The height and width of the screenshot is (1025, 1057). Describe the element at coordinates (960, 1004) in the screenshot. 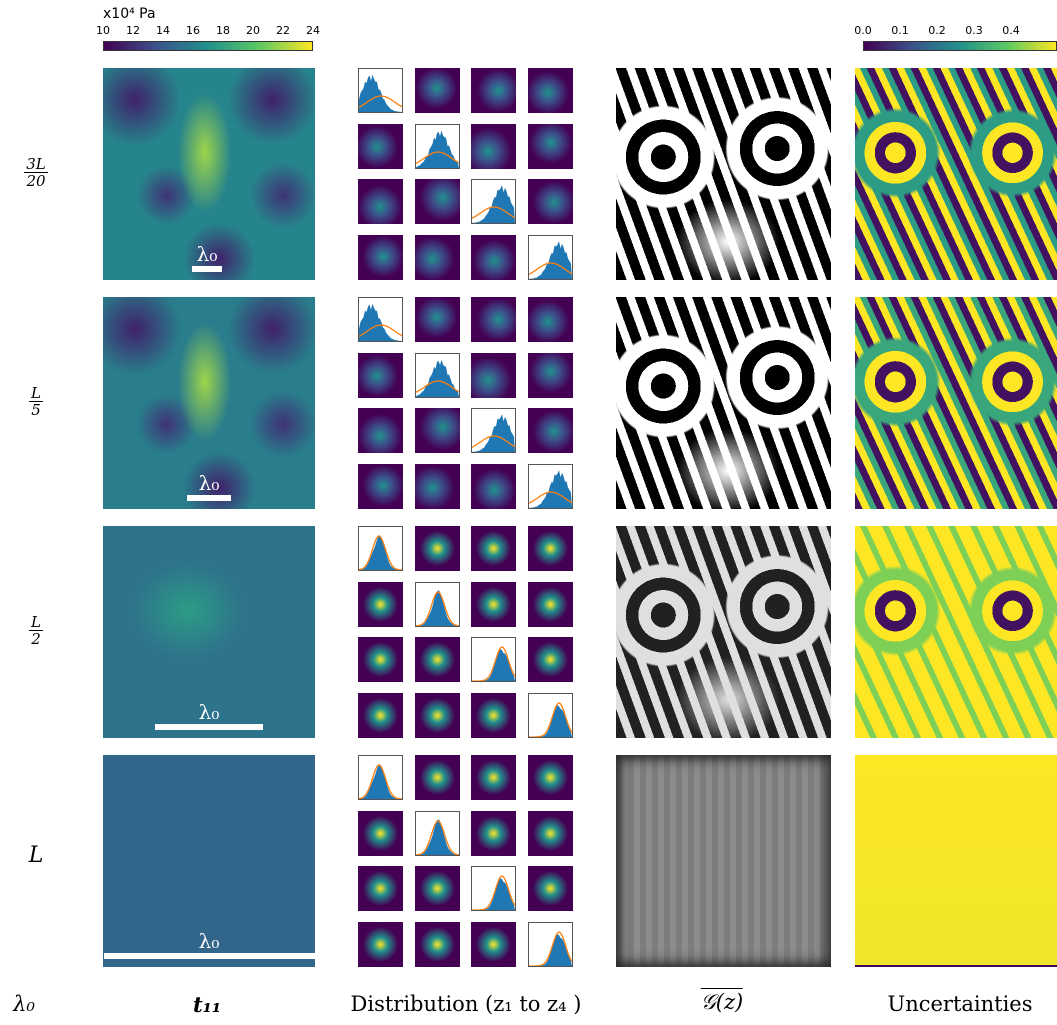

I see `column-label-uncertainties: Uncertainties` at that location.